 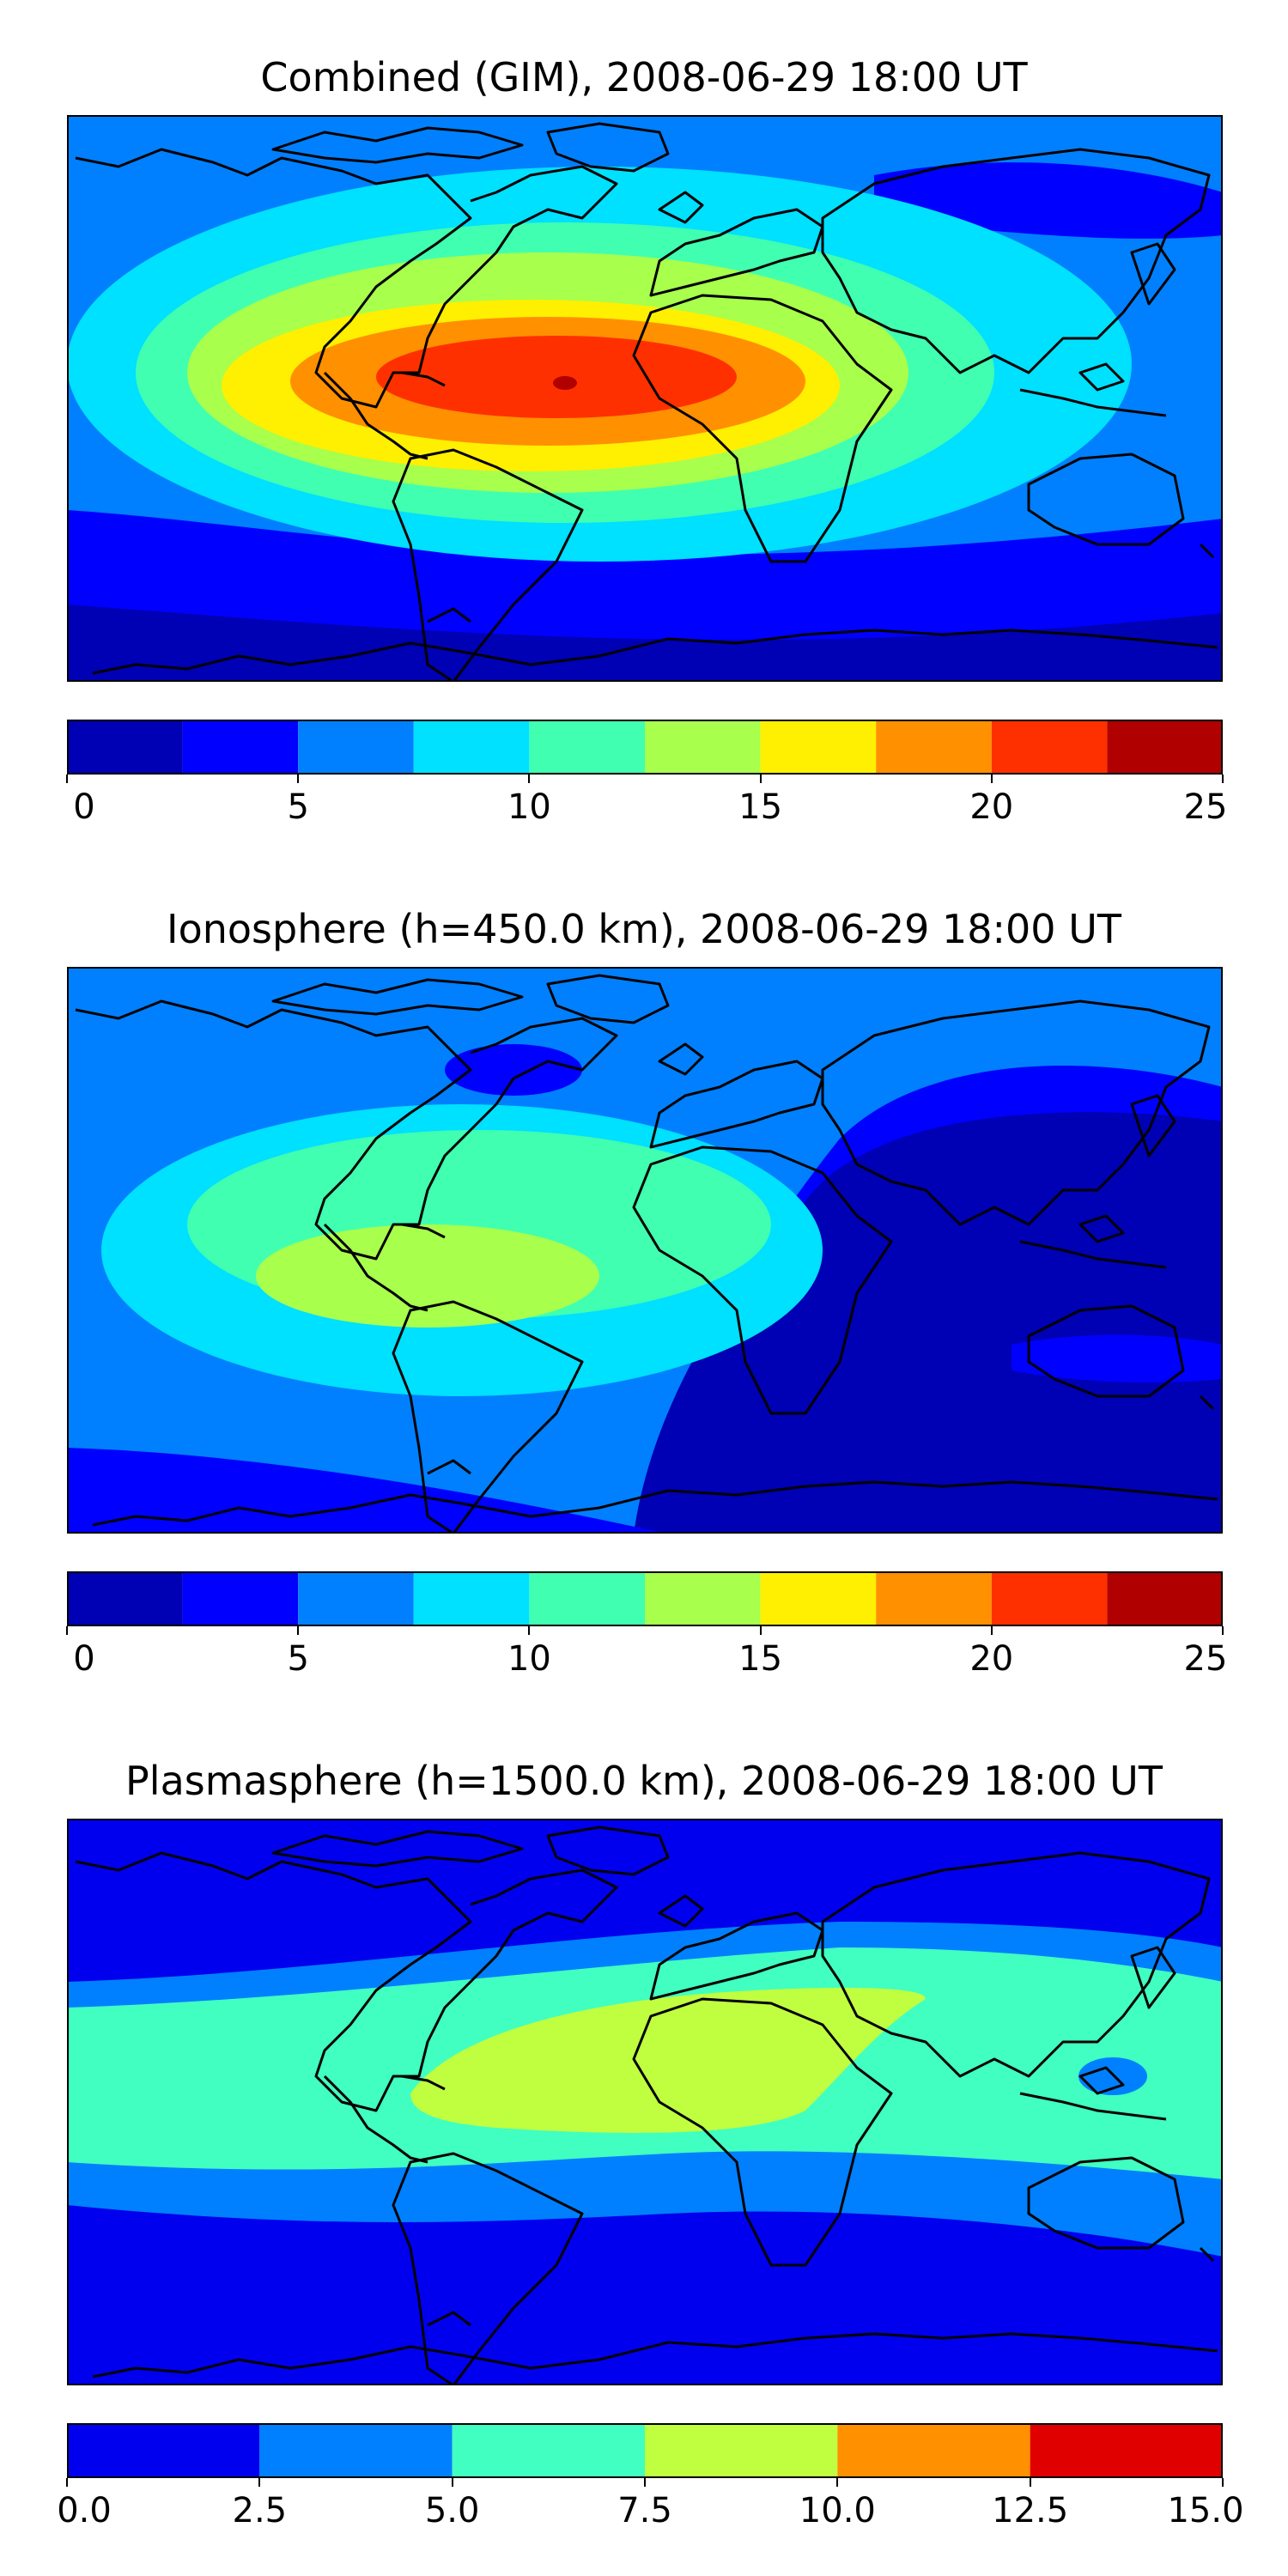 I want to click on colorbar-tick-label: 12.5, so click(x=1030, y=2510).